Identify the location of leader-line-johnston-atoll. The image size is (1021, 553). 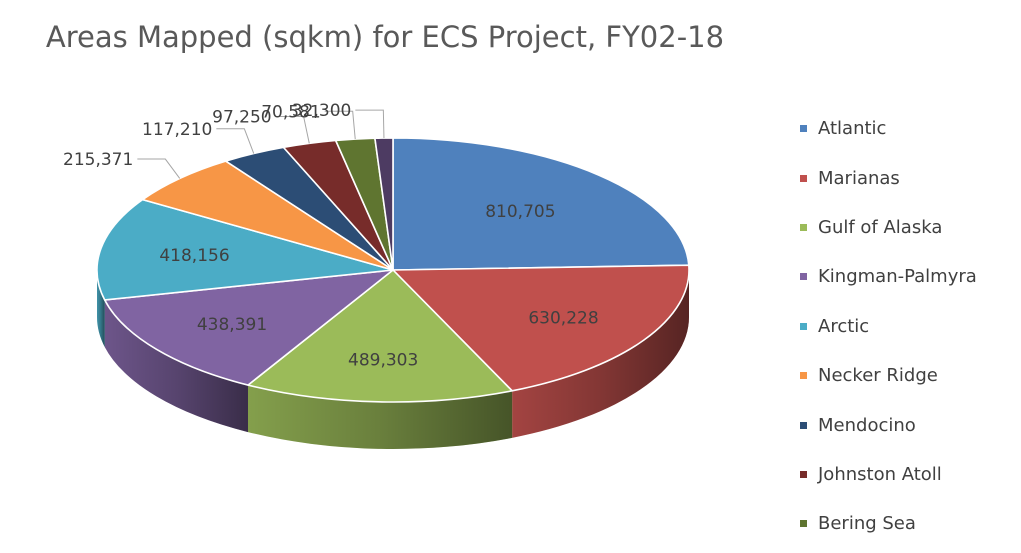
(292, 130).